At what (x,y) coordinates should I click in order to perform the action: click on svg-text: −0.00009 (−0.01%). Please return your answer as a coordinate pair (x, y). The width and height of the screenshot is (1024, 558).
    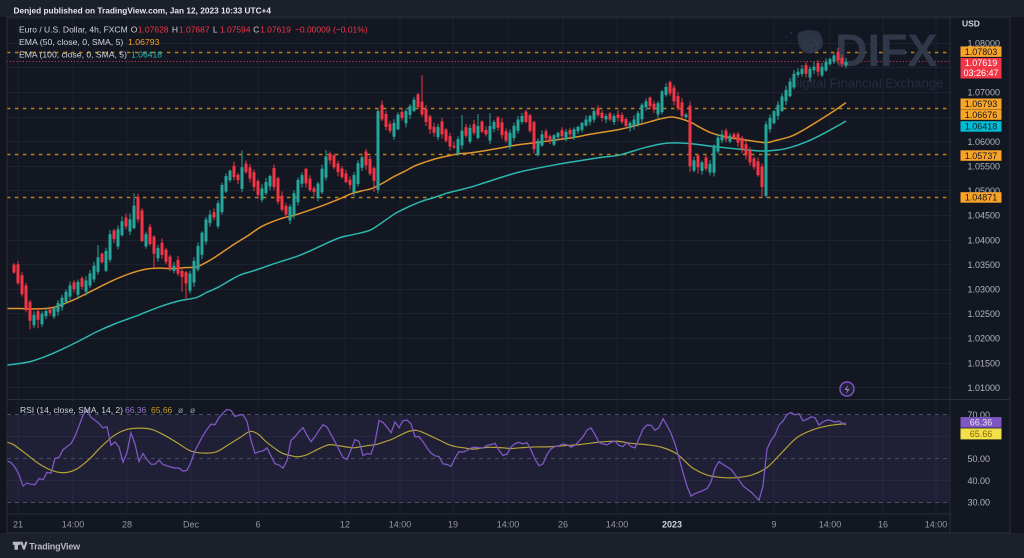
    Looking at the image, I should click on (331, 30).